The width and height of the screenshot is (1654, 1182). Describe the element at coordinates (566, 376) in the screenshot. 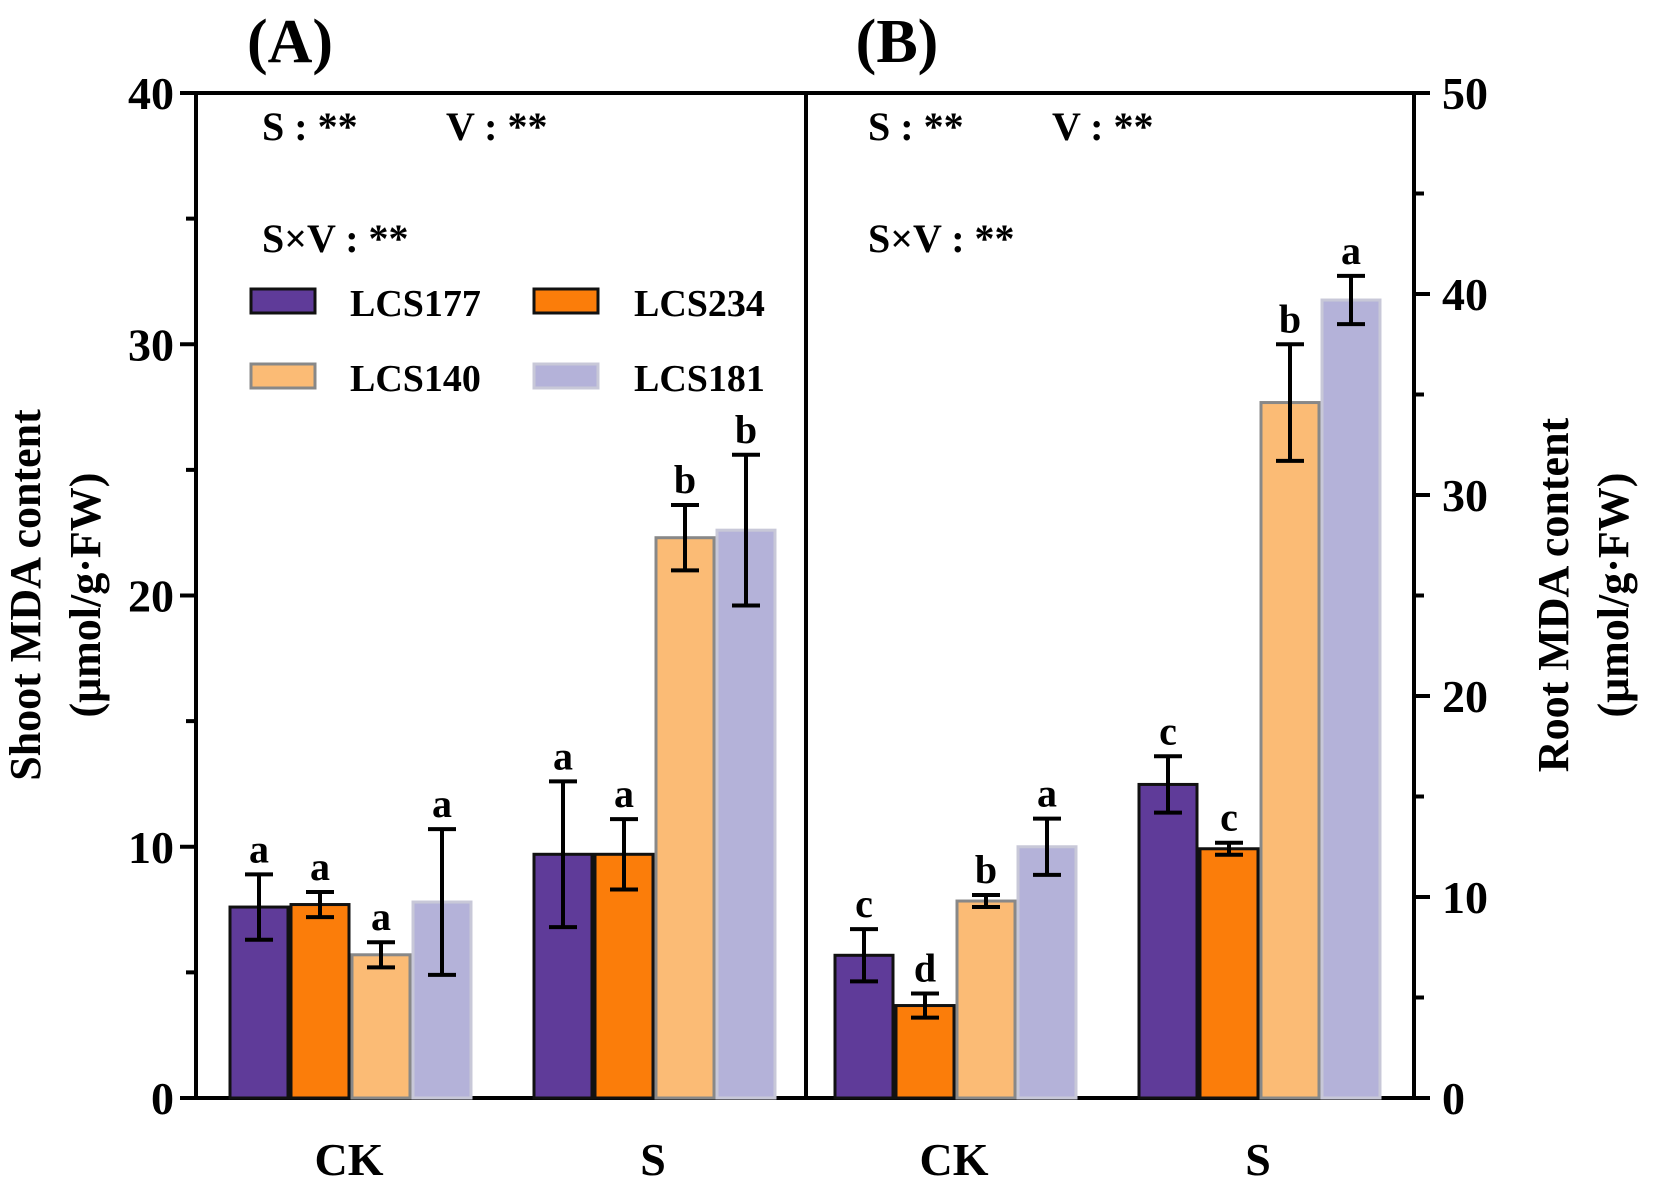

I see `legend-swatch-lcs181` at that location.